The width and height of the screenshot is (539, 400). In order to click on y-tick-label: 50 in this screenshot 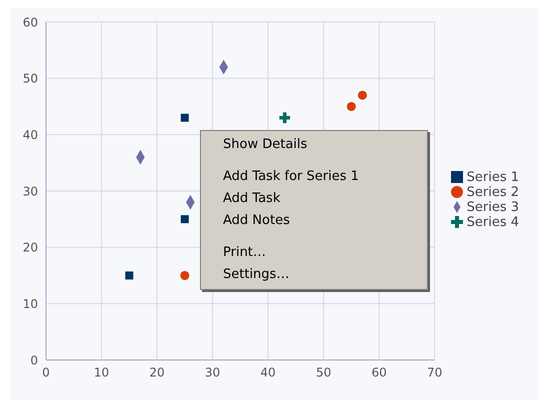, I will do `click(30, 79)`.